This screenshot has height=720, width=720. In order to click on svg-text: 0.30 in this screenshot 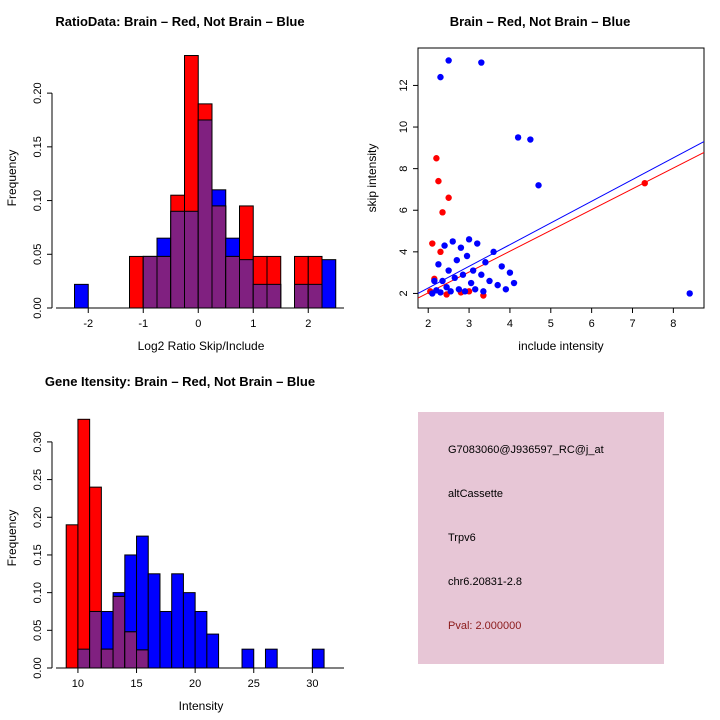, I will do `click(38, 441)`.